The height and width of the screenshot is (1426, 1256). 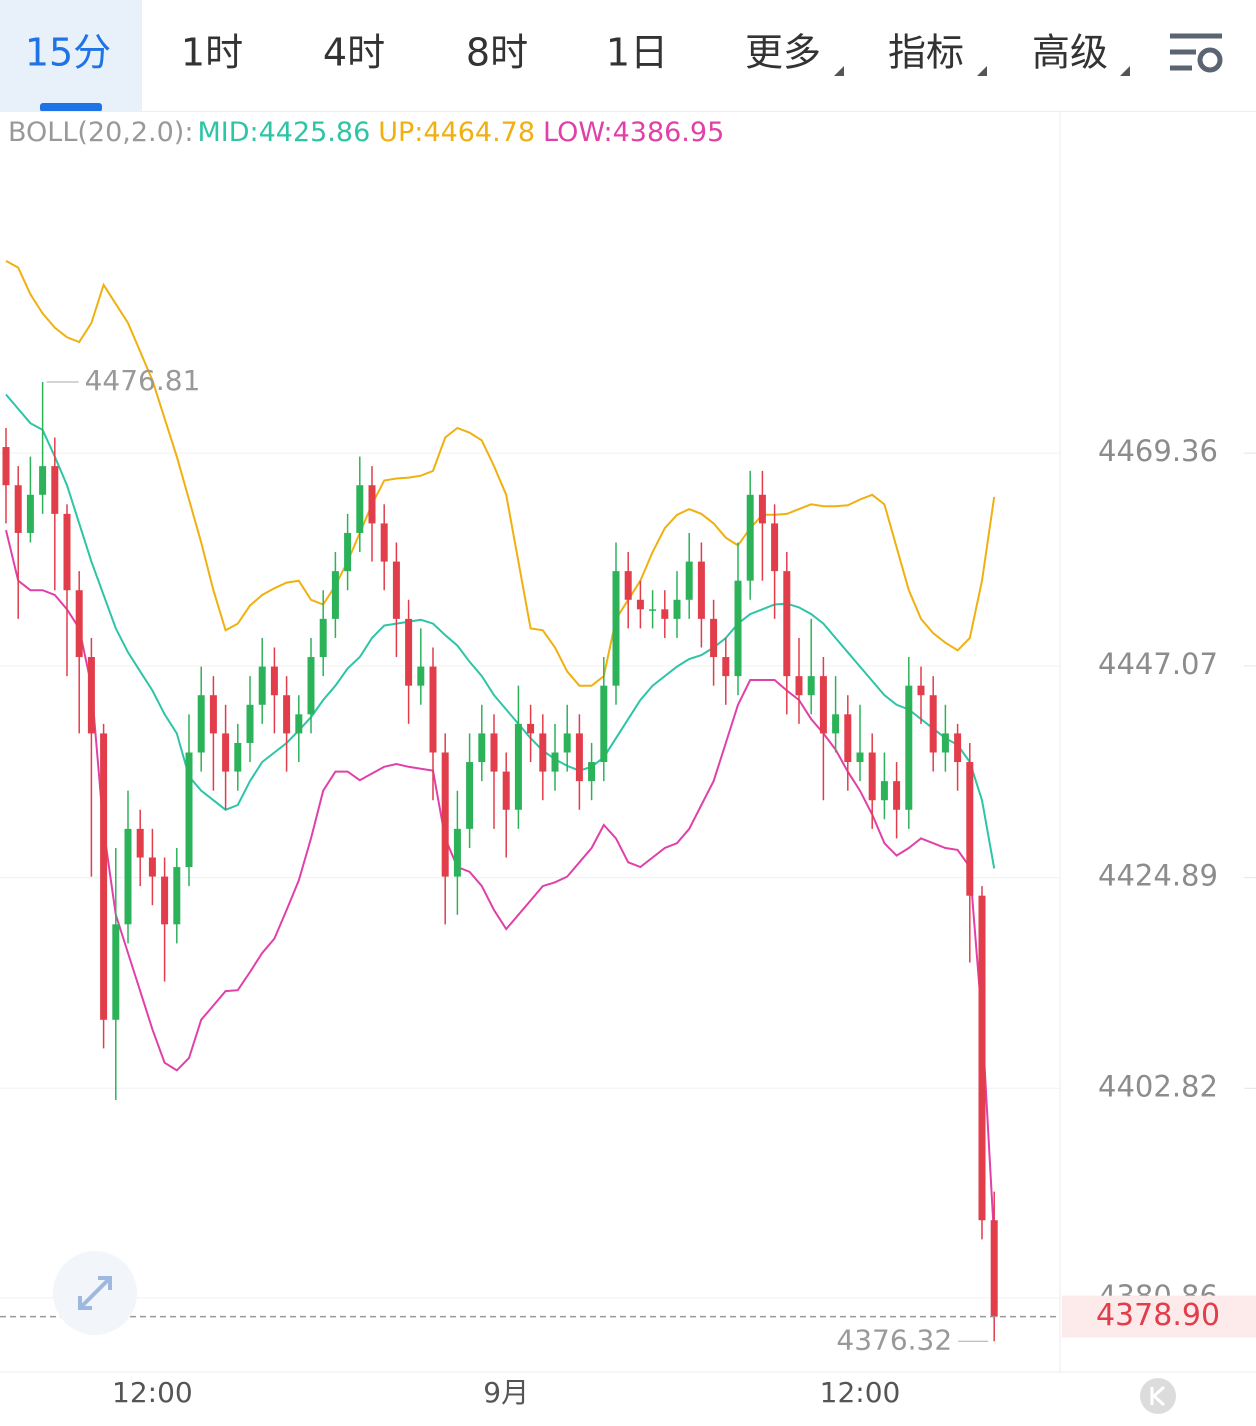 What do you see at coordinates (637, 53) in the screenshot?
I see `tab: 1日` at bounding box center [637, 53].